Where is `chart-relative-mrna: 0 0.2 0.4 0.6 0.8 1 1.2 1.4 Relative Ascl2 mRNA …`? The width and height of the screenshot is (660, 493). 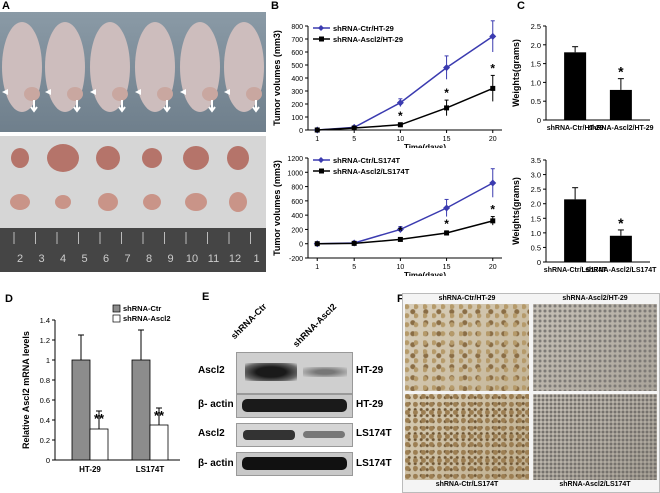 chart-relative-mrna: 0 0.2 0.4 0.6 0.8 1 1.2 1.4 Relative Ascl2 mRNA … is located at coordinates (100, 389).